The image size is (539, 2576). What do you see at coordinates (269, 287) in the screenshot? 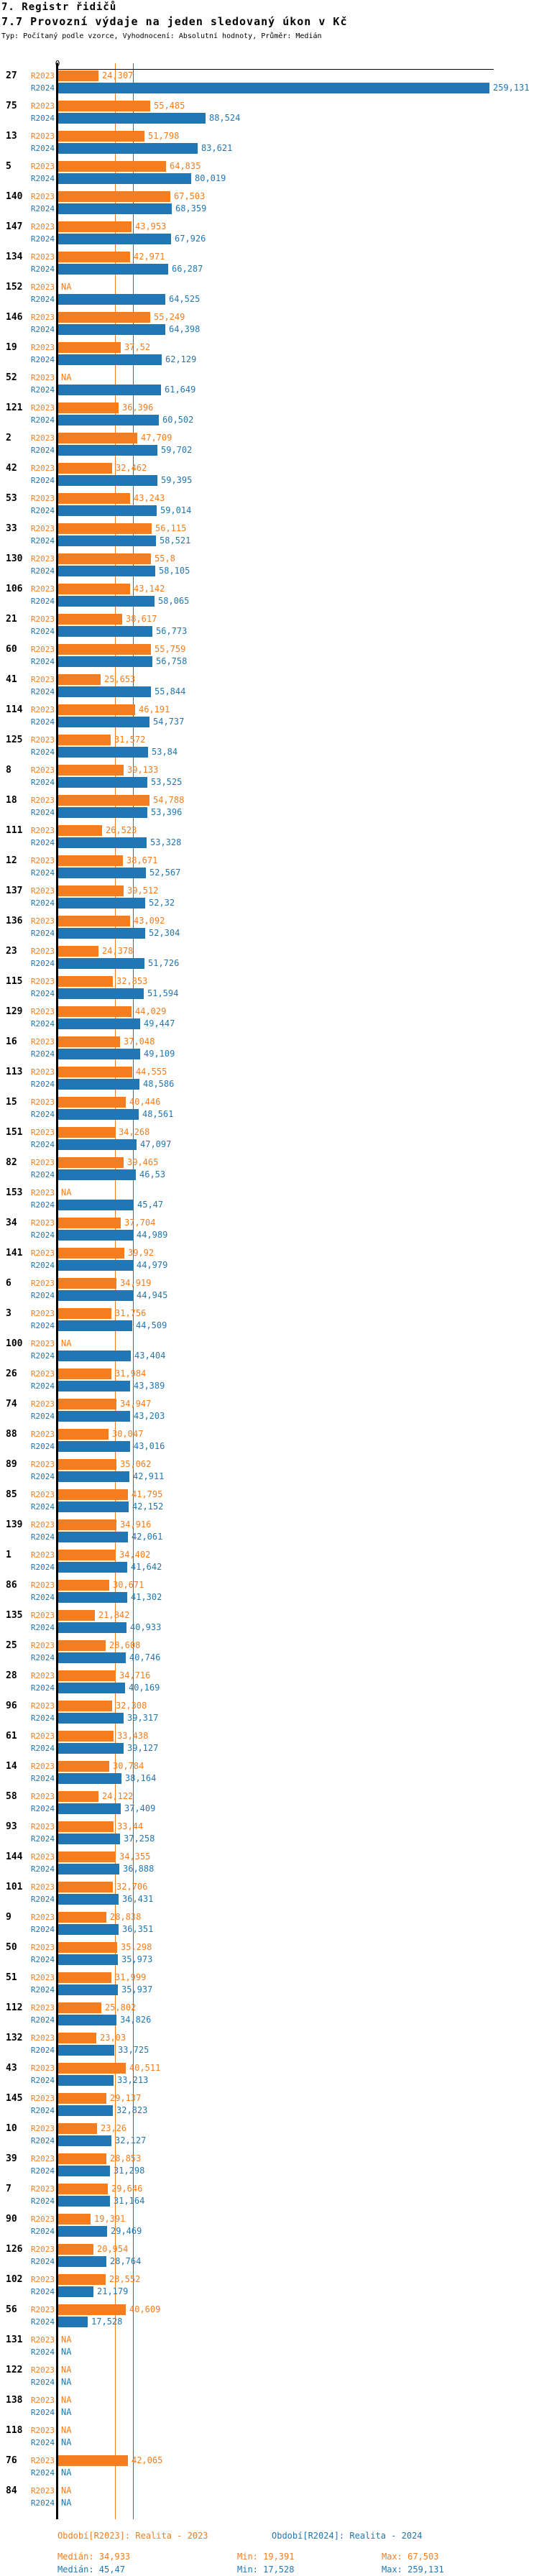
I see `bar-row-r2023: R2023 NA` at bounding box center [269, 287].